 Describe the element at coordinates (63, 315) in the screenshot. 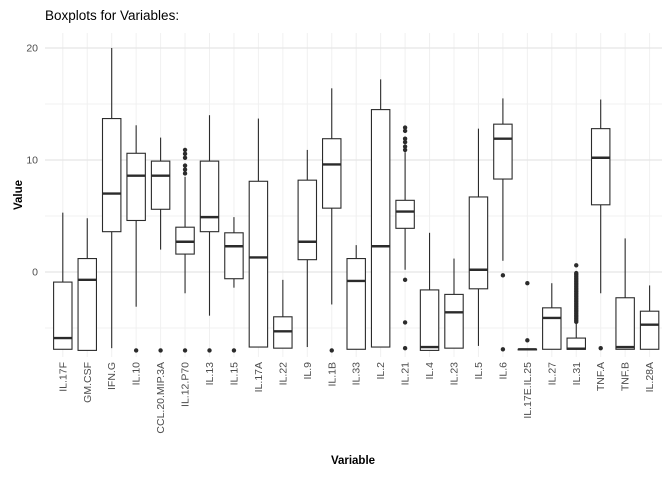

I see `box-IL.17F` at that location.